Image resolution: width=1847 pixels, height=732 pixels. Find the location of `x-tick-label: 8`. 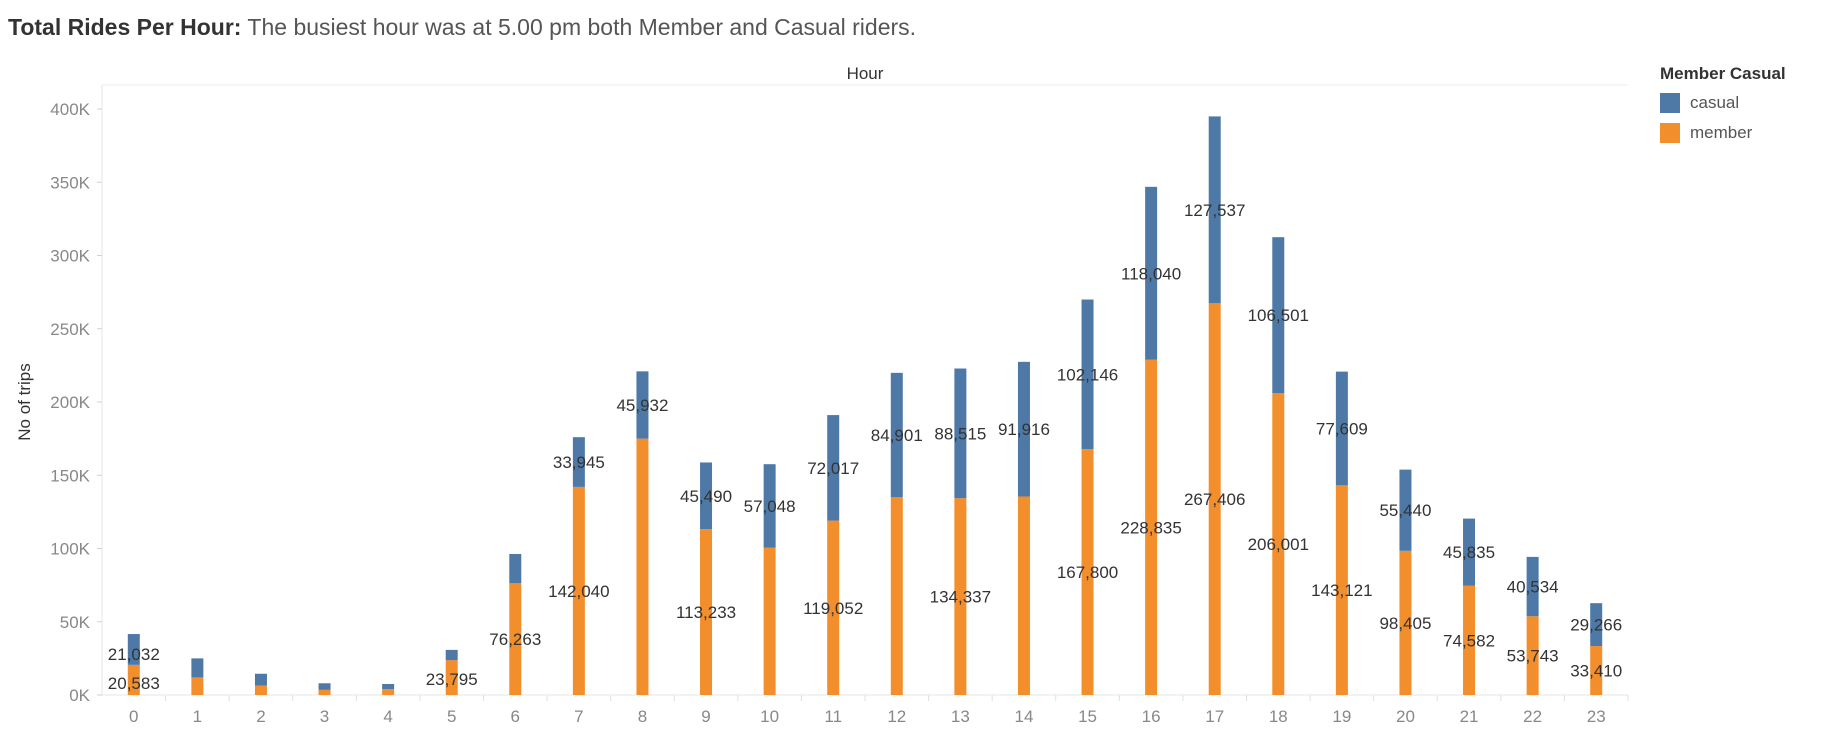

x-tick-label: 8 is located at coordinates (642, 716).